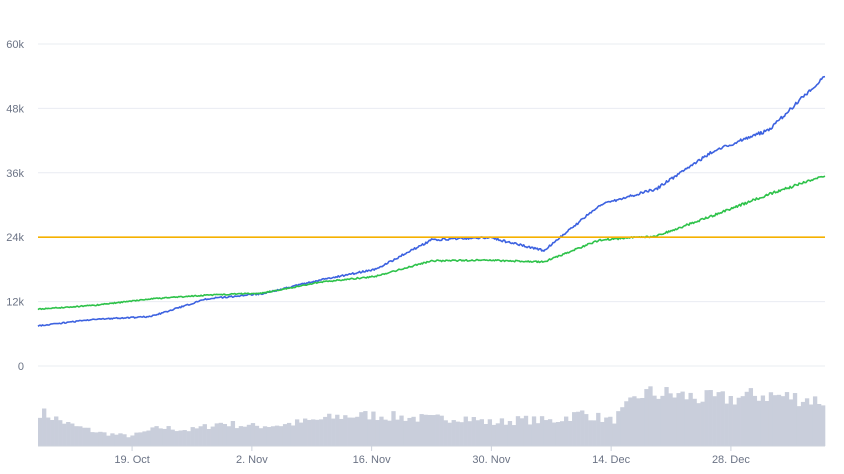 The height and width of the screenshot is (474, 844). What do you see at coordinates (21, 367) in the screenshot?
I see `y-tick-label: 0` at bounding box center [21, 367].